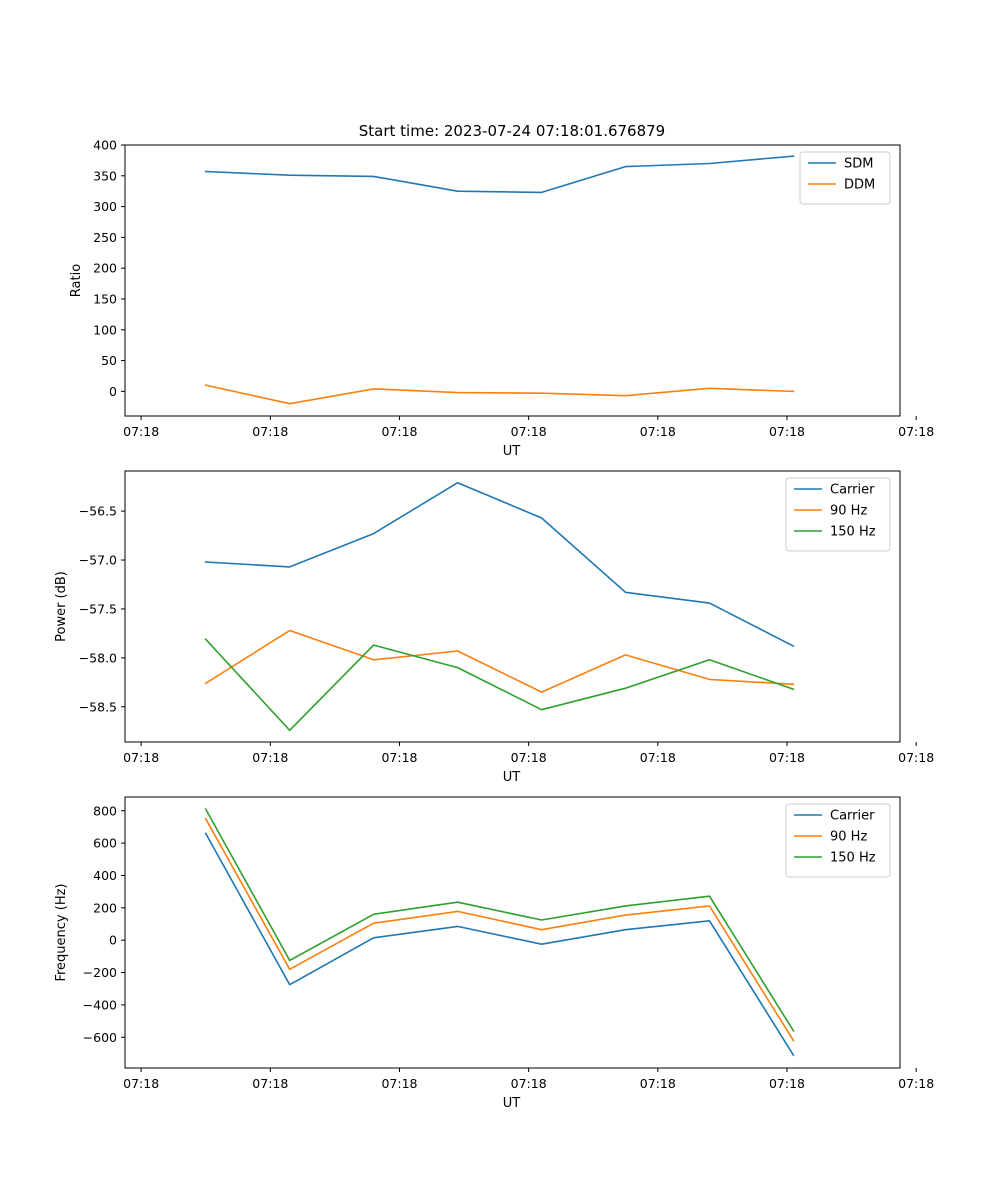 Image resolution: width=1000 pixels, height=1200 pixels. I want to click on y-tick-label: −57.0, so click(98, 560).